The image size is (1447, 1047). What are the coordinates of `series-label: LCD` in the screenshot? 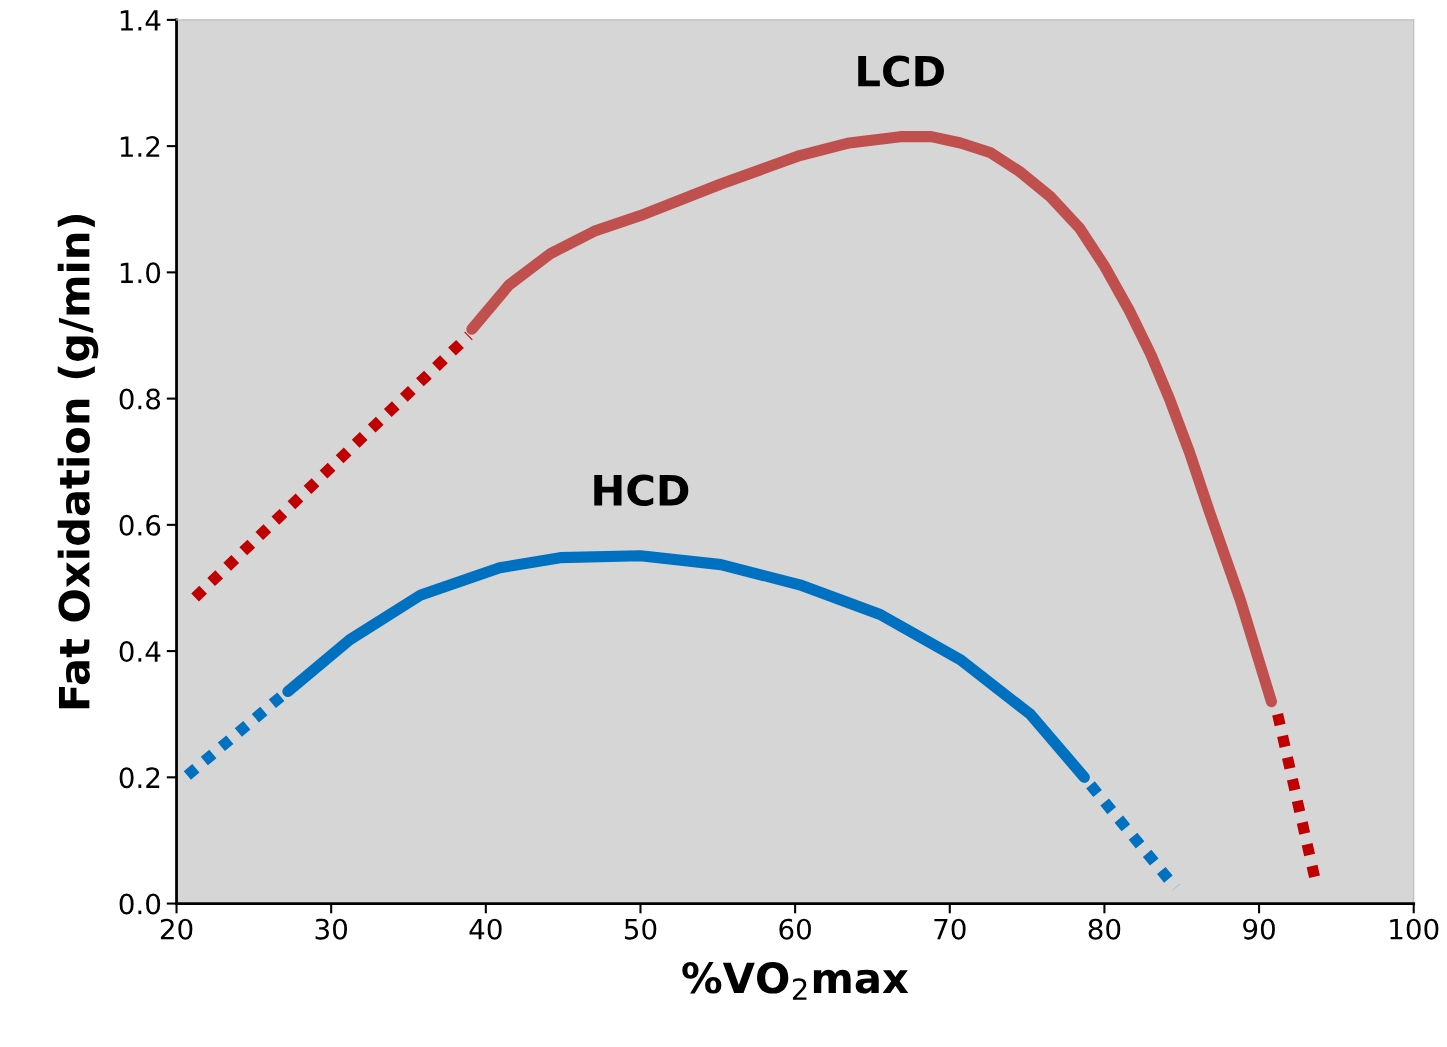 It's located at (901, 71).